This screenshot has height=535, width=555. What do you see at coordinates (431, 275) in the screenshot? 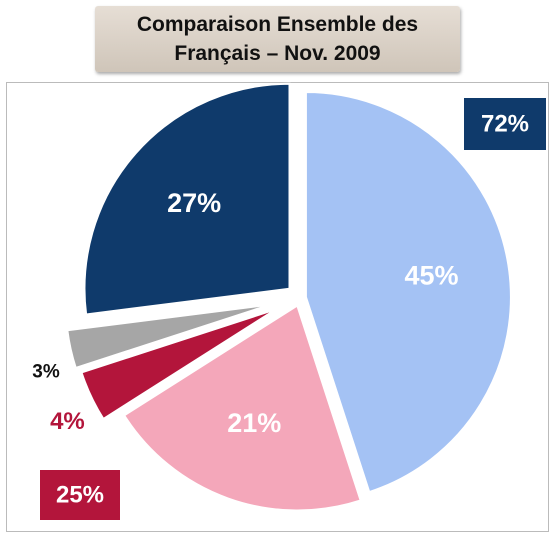
I see `data-label: 45%` at bounding box center [431, 275].